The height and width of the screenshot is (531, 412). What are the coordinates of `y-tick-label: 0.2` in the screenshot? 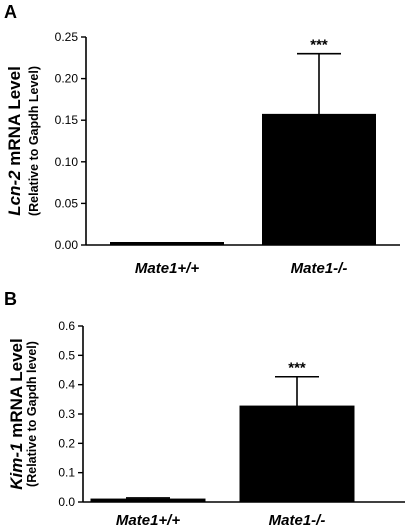 It's located at (66, 443).